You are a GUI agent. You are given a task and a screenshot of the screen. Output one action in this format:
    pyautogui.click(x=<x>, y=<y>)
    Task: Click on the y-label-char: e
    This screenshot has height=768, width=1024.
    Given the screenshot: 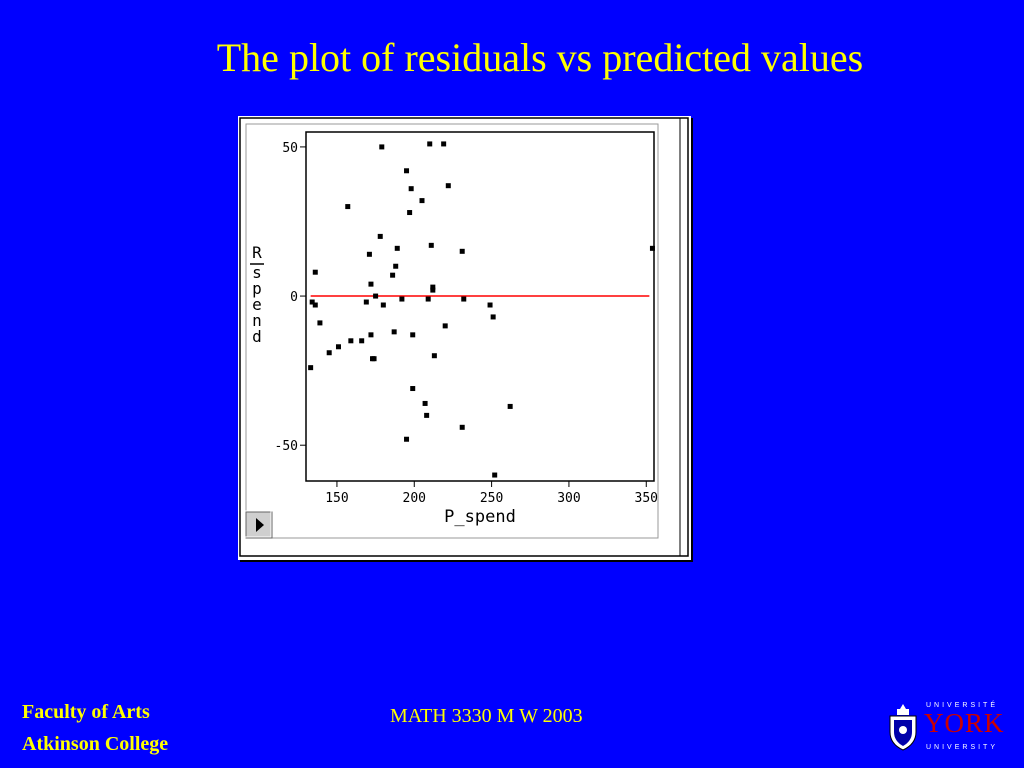 What is the action you would take?
    pyautogui.click(x=257, y=304)
    